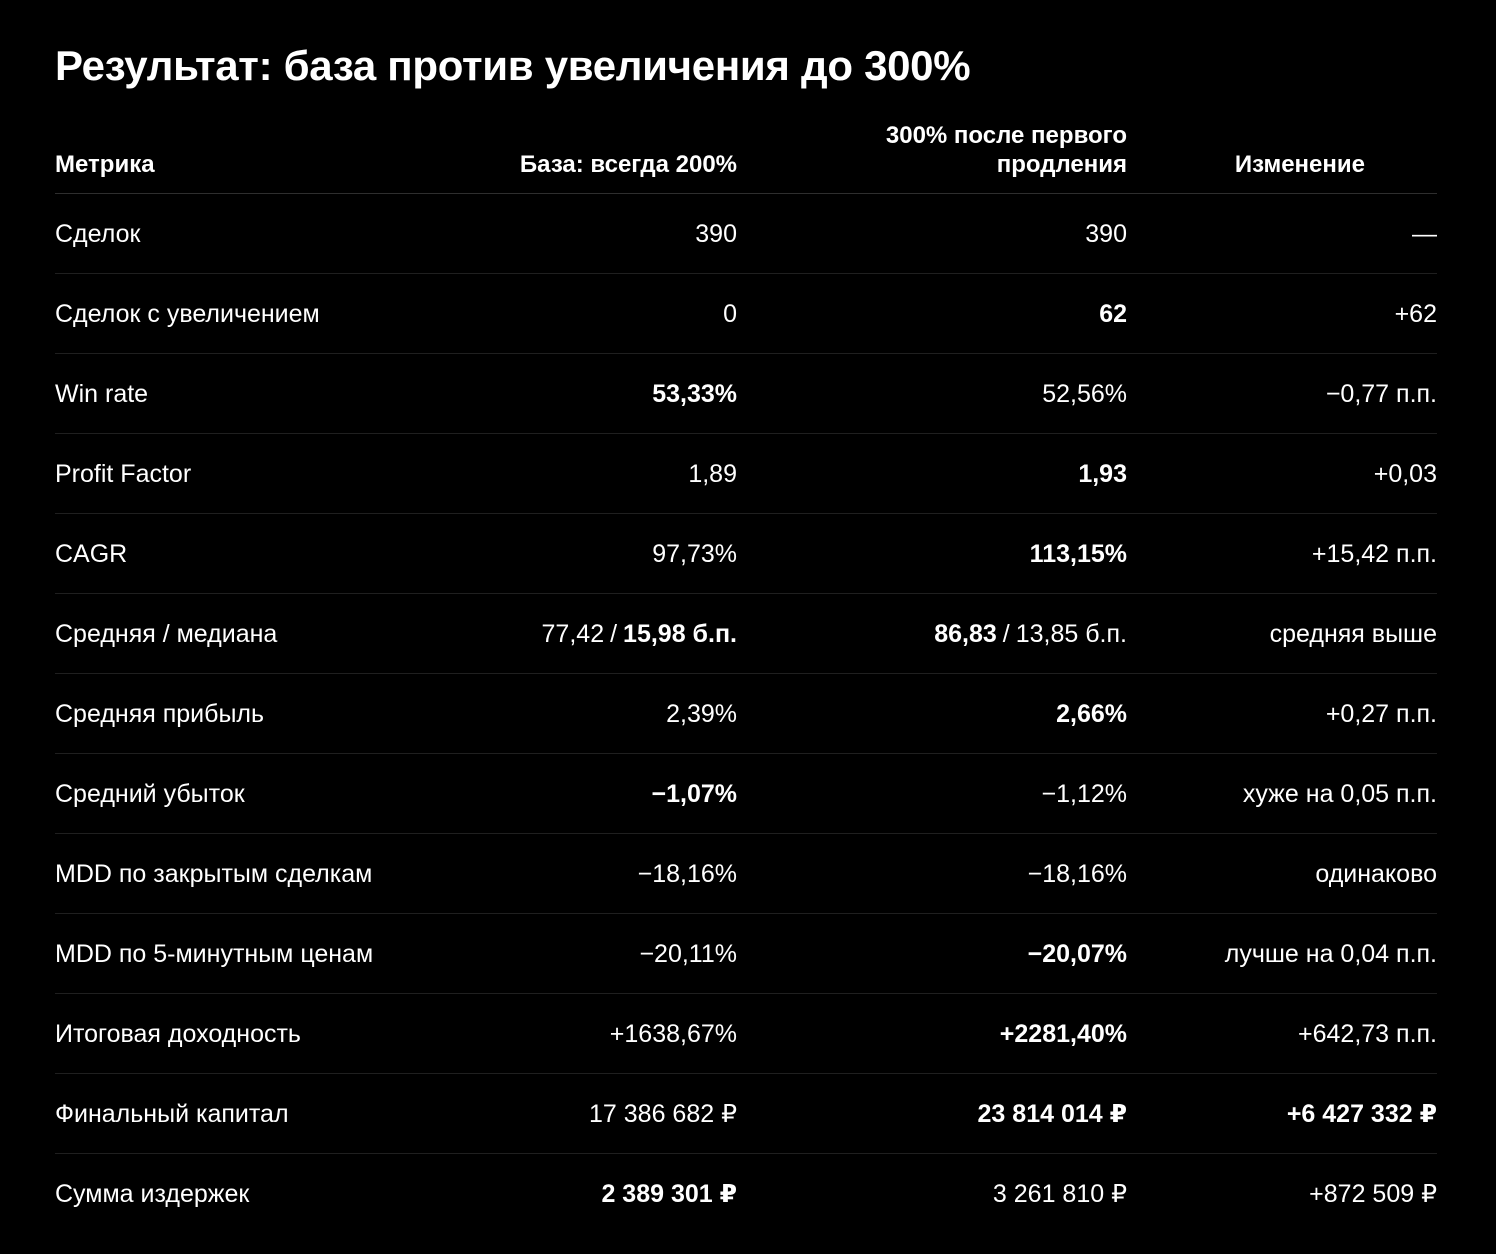 The height and width of the screenshot is (1254, 1496). Describe the element at coordinates (573, 633) in the screenshot. I see `base-mean-value: 77,42` at that location.